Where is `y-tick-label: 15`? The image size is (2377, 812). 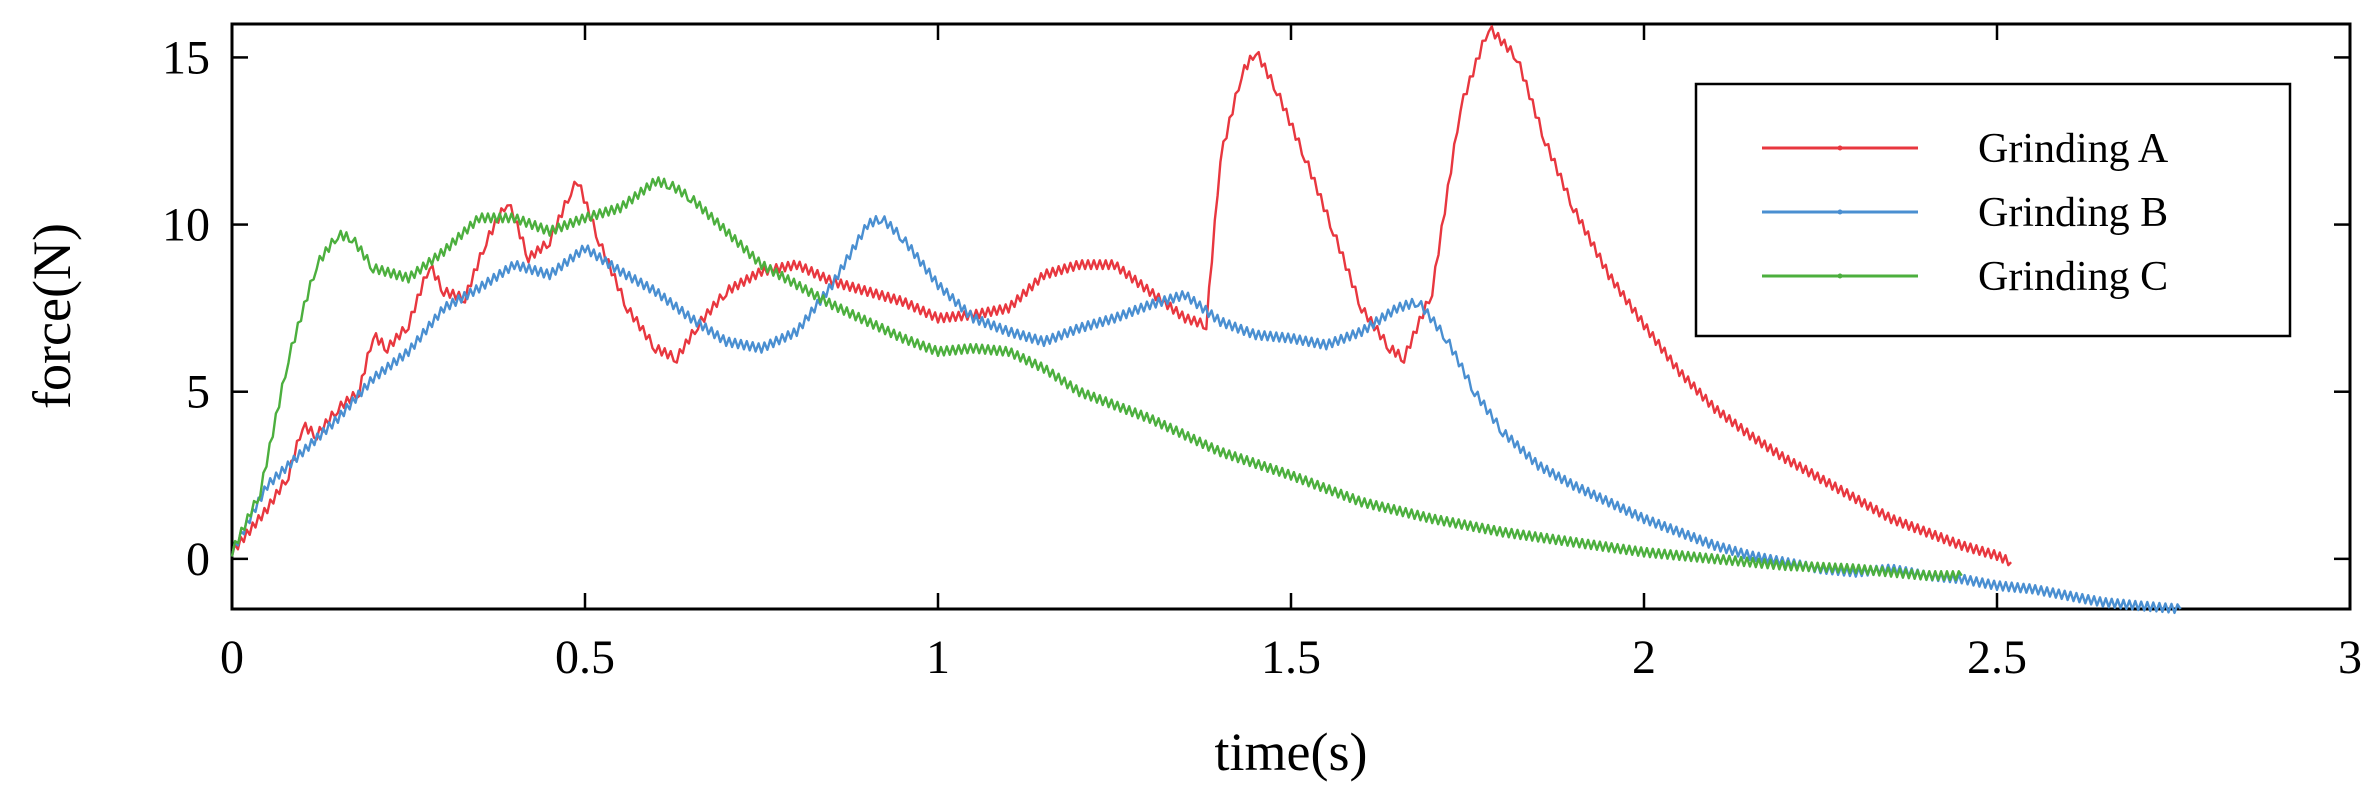
y-tick-label: 15 is located at coordinates (186, 57).